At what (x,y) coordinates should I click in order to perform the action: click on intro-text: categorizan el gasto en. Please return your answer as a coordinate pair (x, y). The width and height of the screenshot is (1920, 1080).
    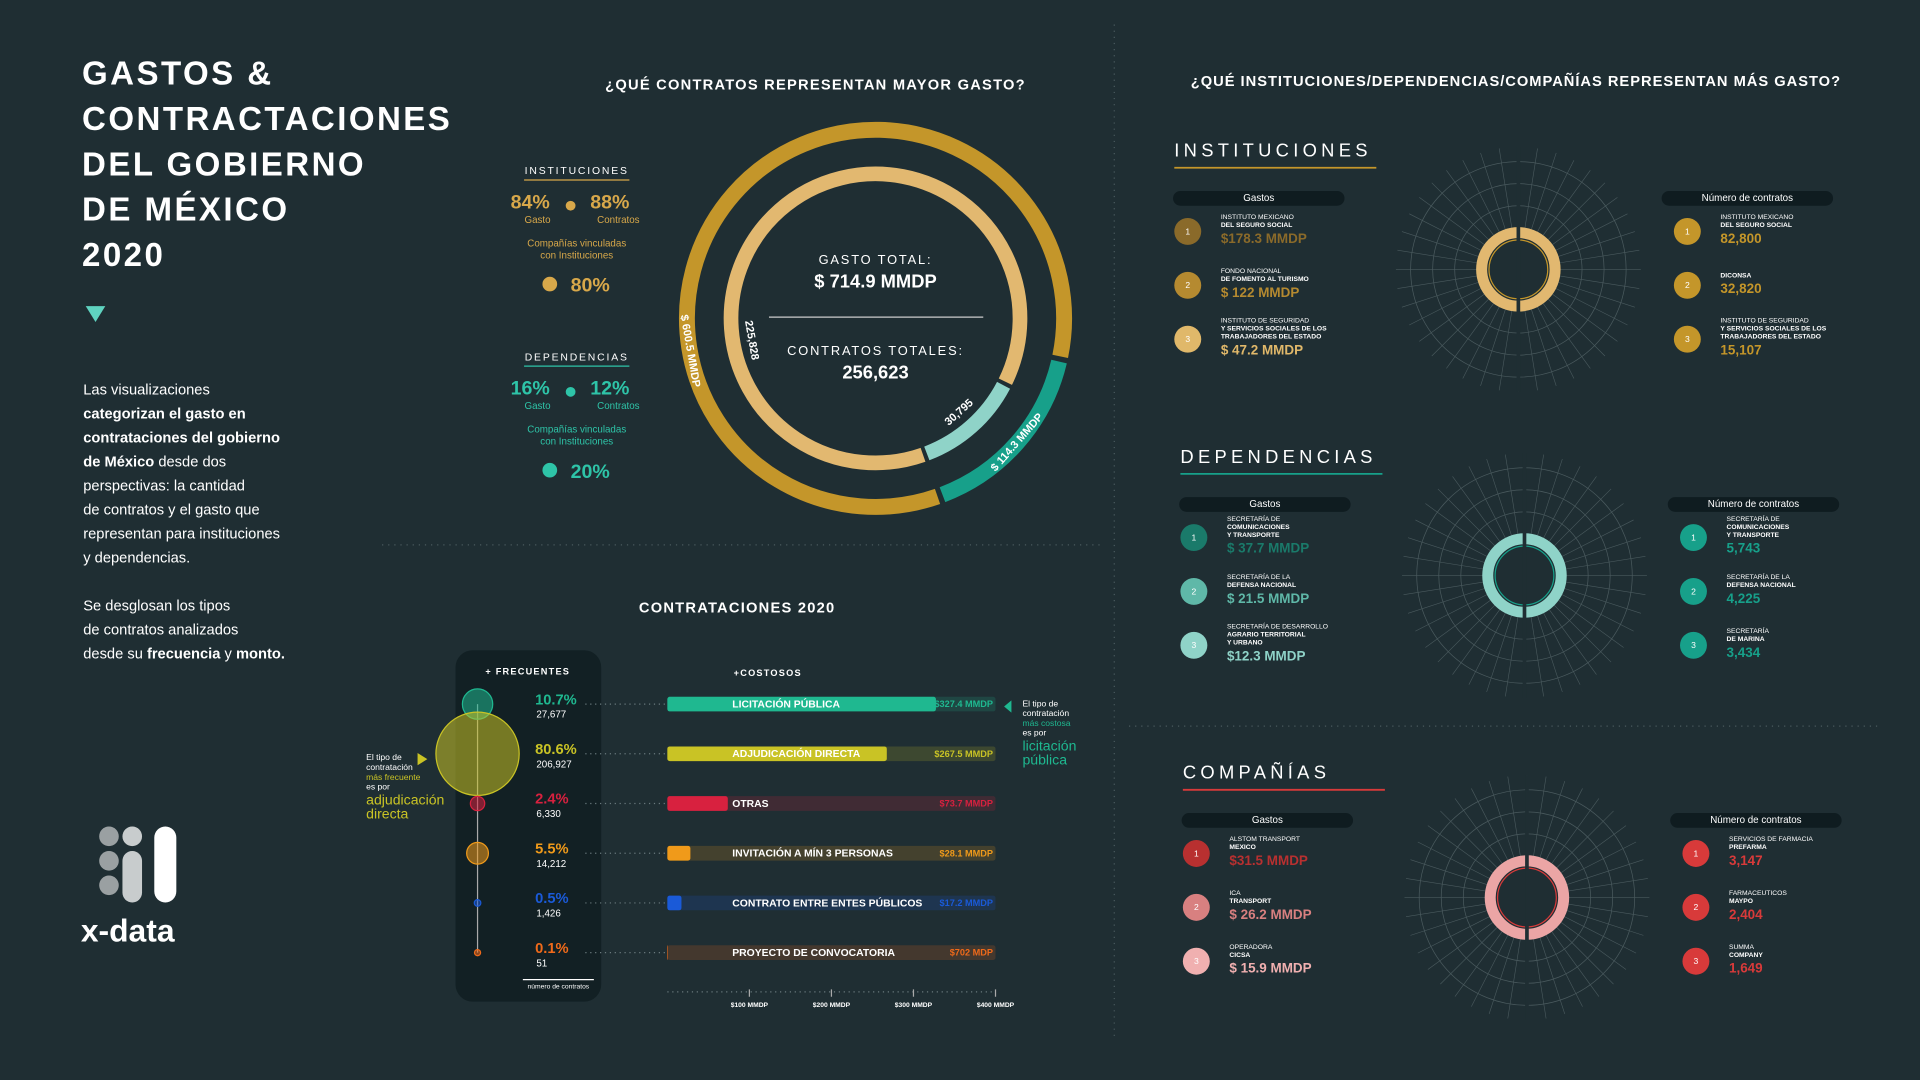
    Looking at the image, I should click on (164, 414).